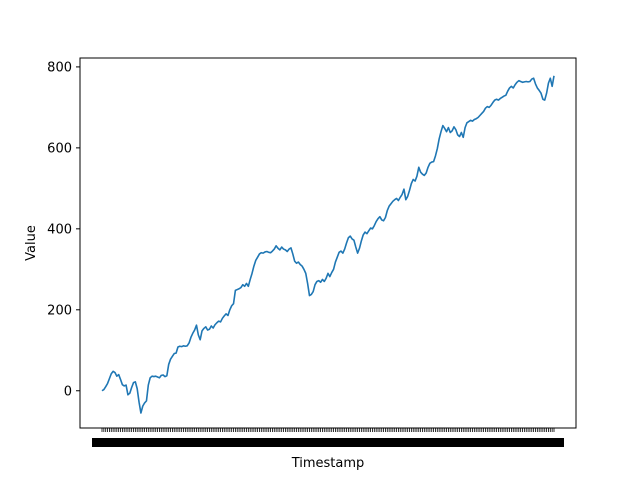 This screenshot has width=640, height=480. Describe the element at coordinates (328, 463) in the screenshot. I see `x-axis-title: Timestamp` at that location.